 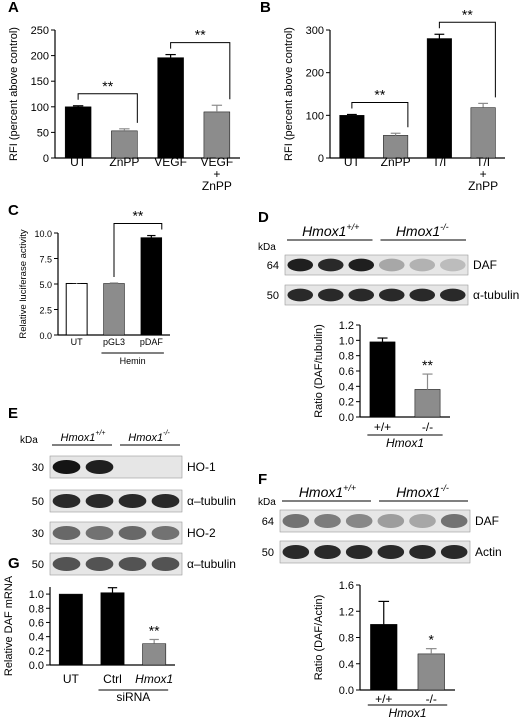 I want to click on y-tick-label-F: 1.2, so click(x=346, y=612).